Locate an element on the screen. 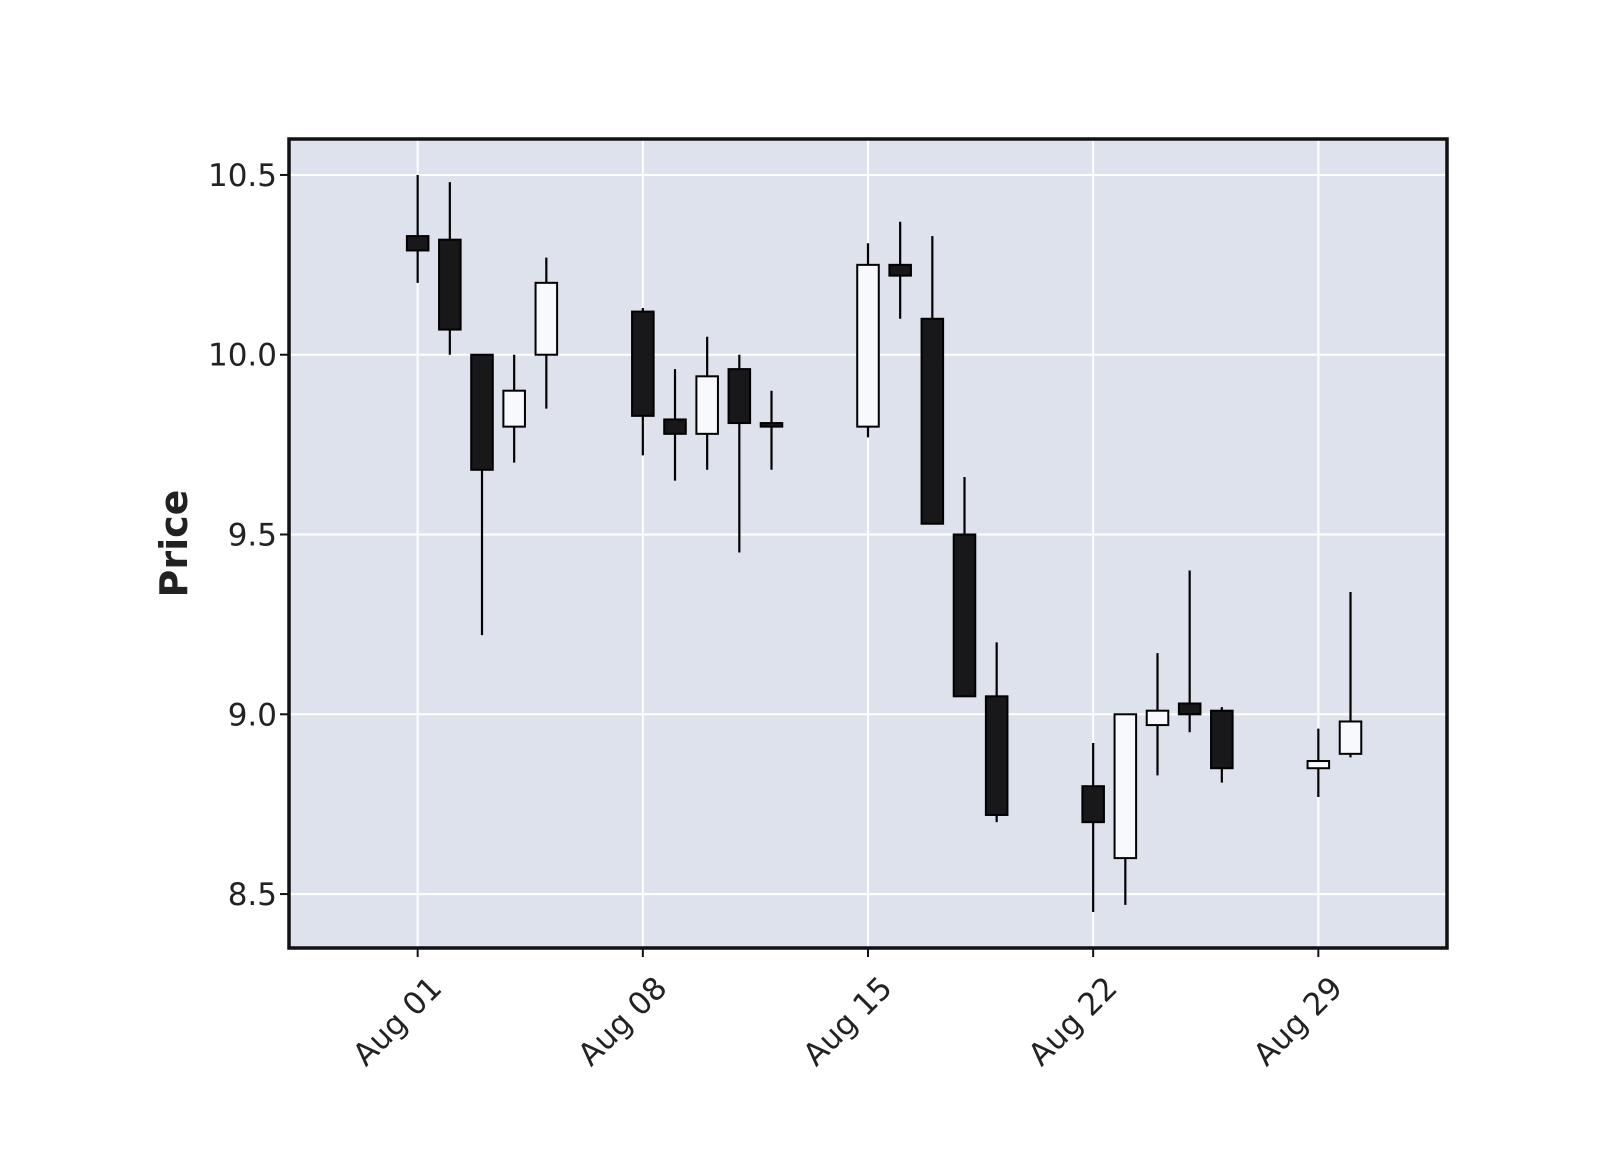  x-axis: Aug 01 Aug 08 Aug 15 Aug 22 Aug 29 is located at coordinates (848, 1010).